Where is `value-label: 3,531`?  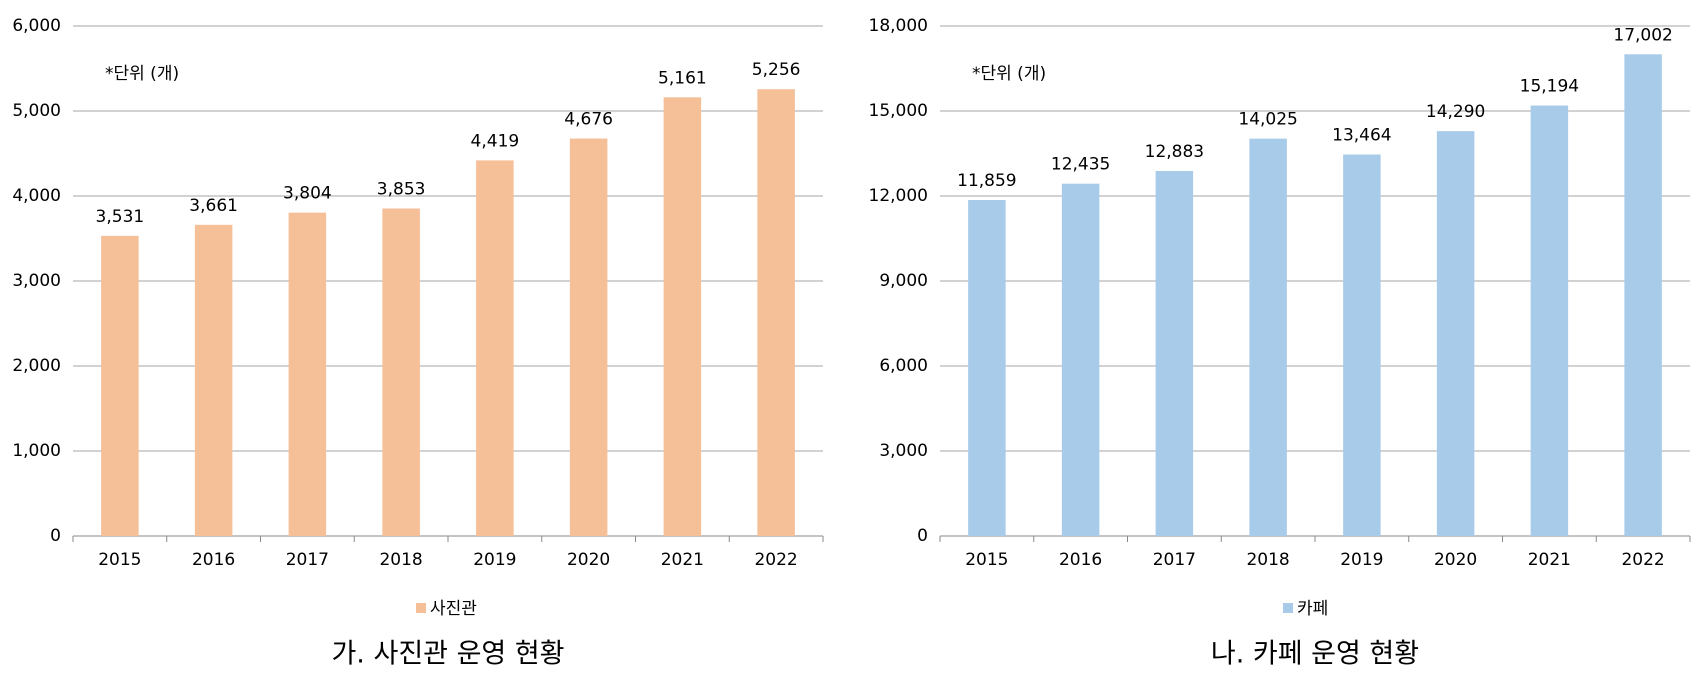
value-label: 3,531 is located at coordinates (120, 217).